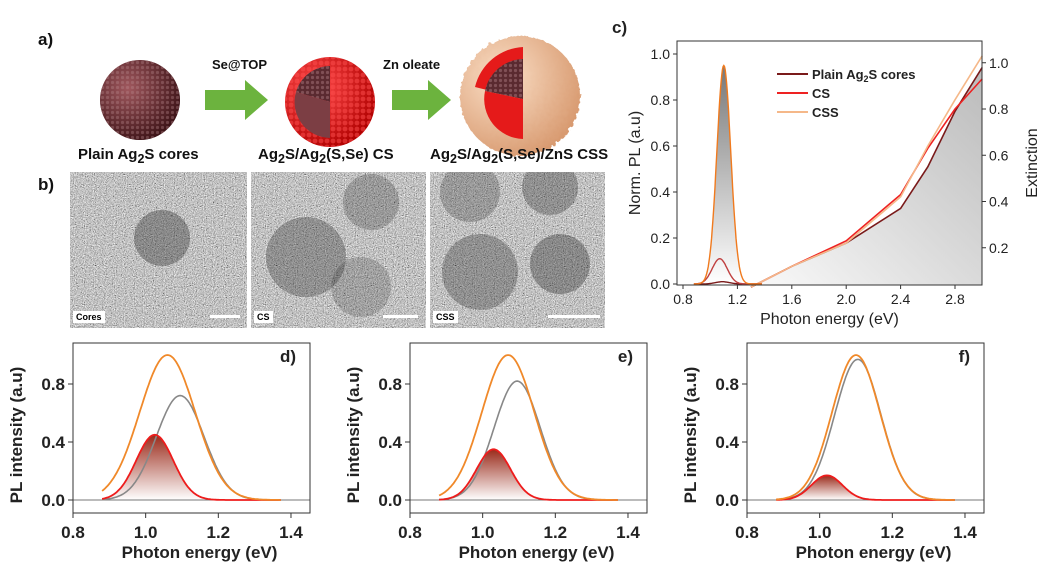 This screenshot has width=1046, height=583. Describe the element at coordinates (901, 299) in the screenshot. I see `x-tick-label: 2.4` at that location.